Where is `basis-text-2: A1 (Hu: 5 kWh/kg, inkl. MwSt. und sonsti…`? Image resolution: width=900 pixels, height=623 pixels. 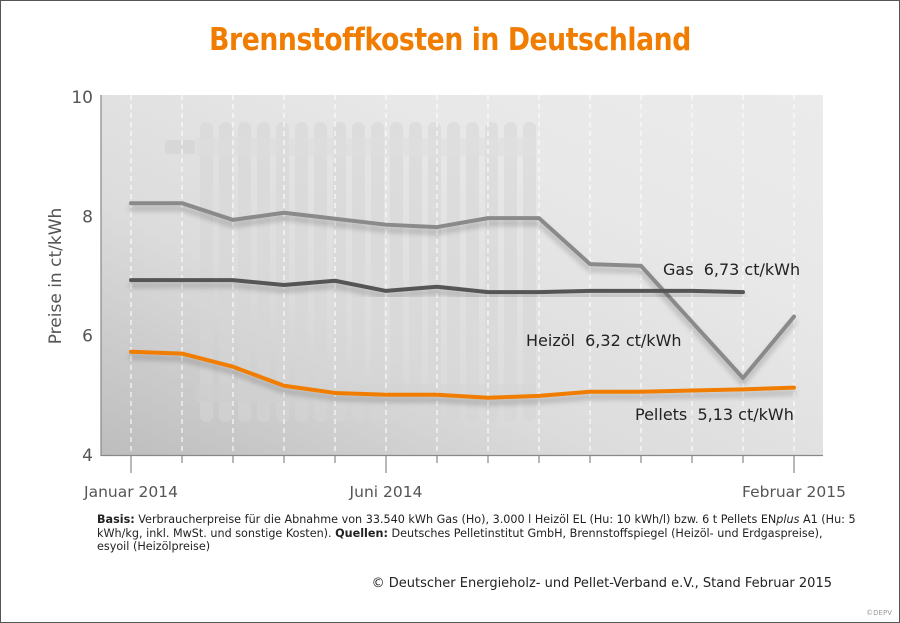 basis-text-2: A1 (Hu: 5 kWh/kg, inkl. MwSt. und sonsti… is located at coordinates (476, 526).